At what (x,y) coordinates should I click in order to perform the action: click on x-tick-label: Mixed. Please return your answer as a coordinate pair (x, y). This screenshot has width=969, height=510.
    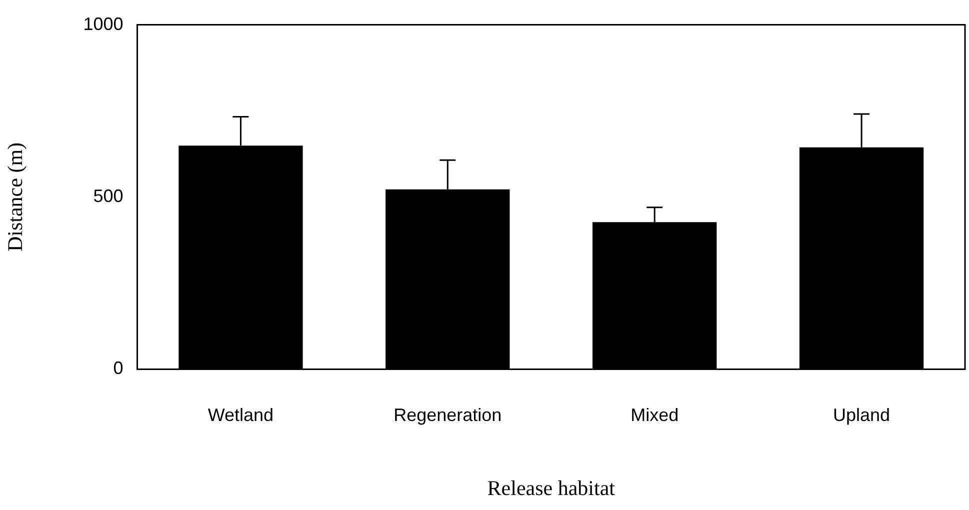
    Looking at the image, I should click on (654, 414).